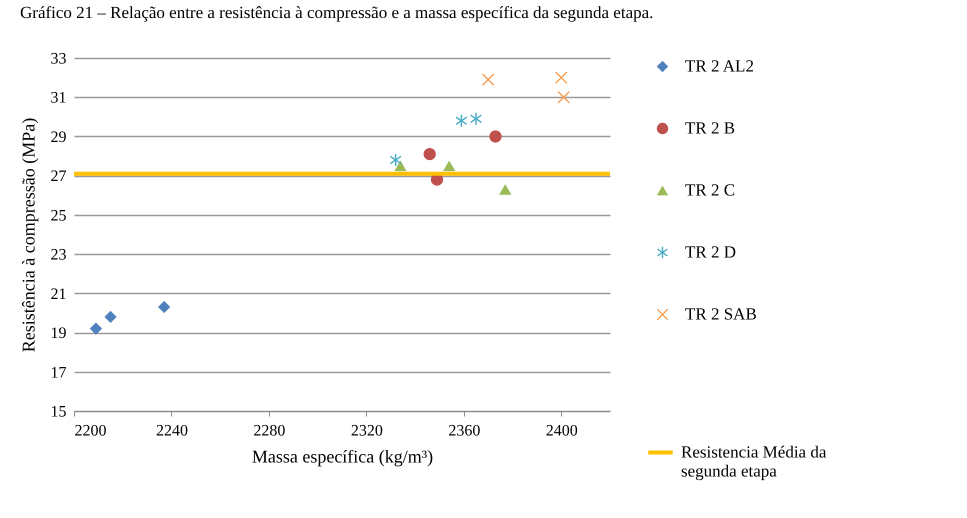 The width and height of the screenshot is (967, 518). What do you see at coordinates (58, 294) in the screenshot?
I see `y-tick-label: 21` at bounding box center [58, 294].